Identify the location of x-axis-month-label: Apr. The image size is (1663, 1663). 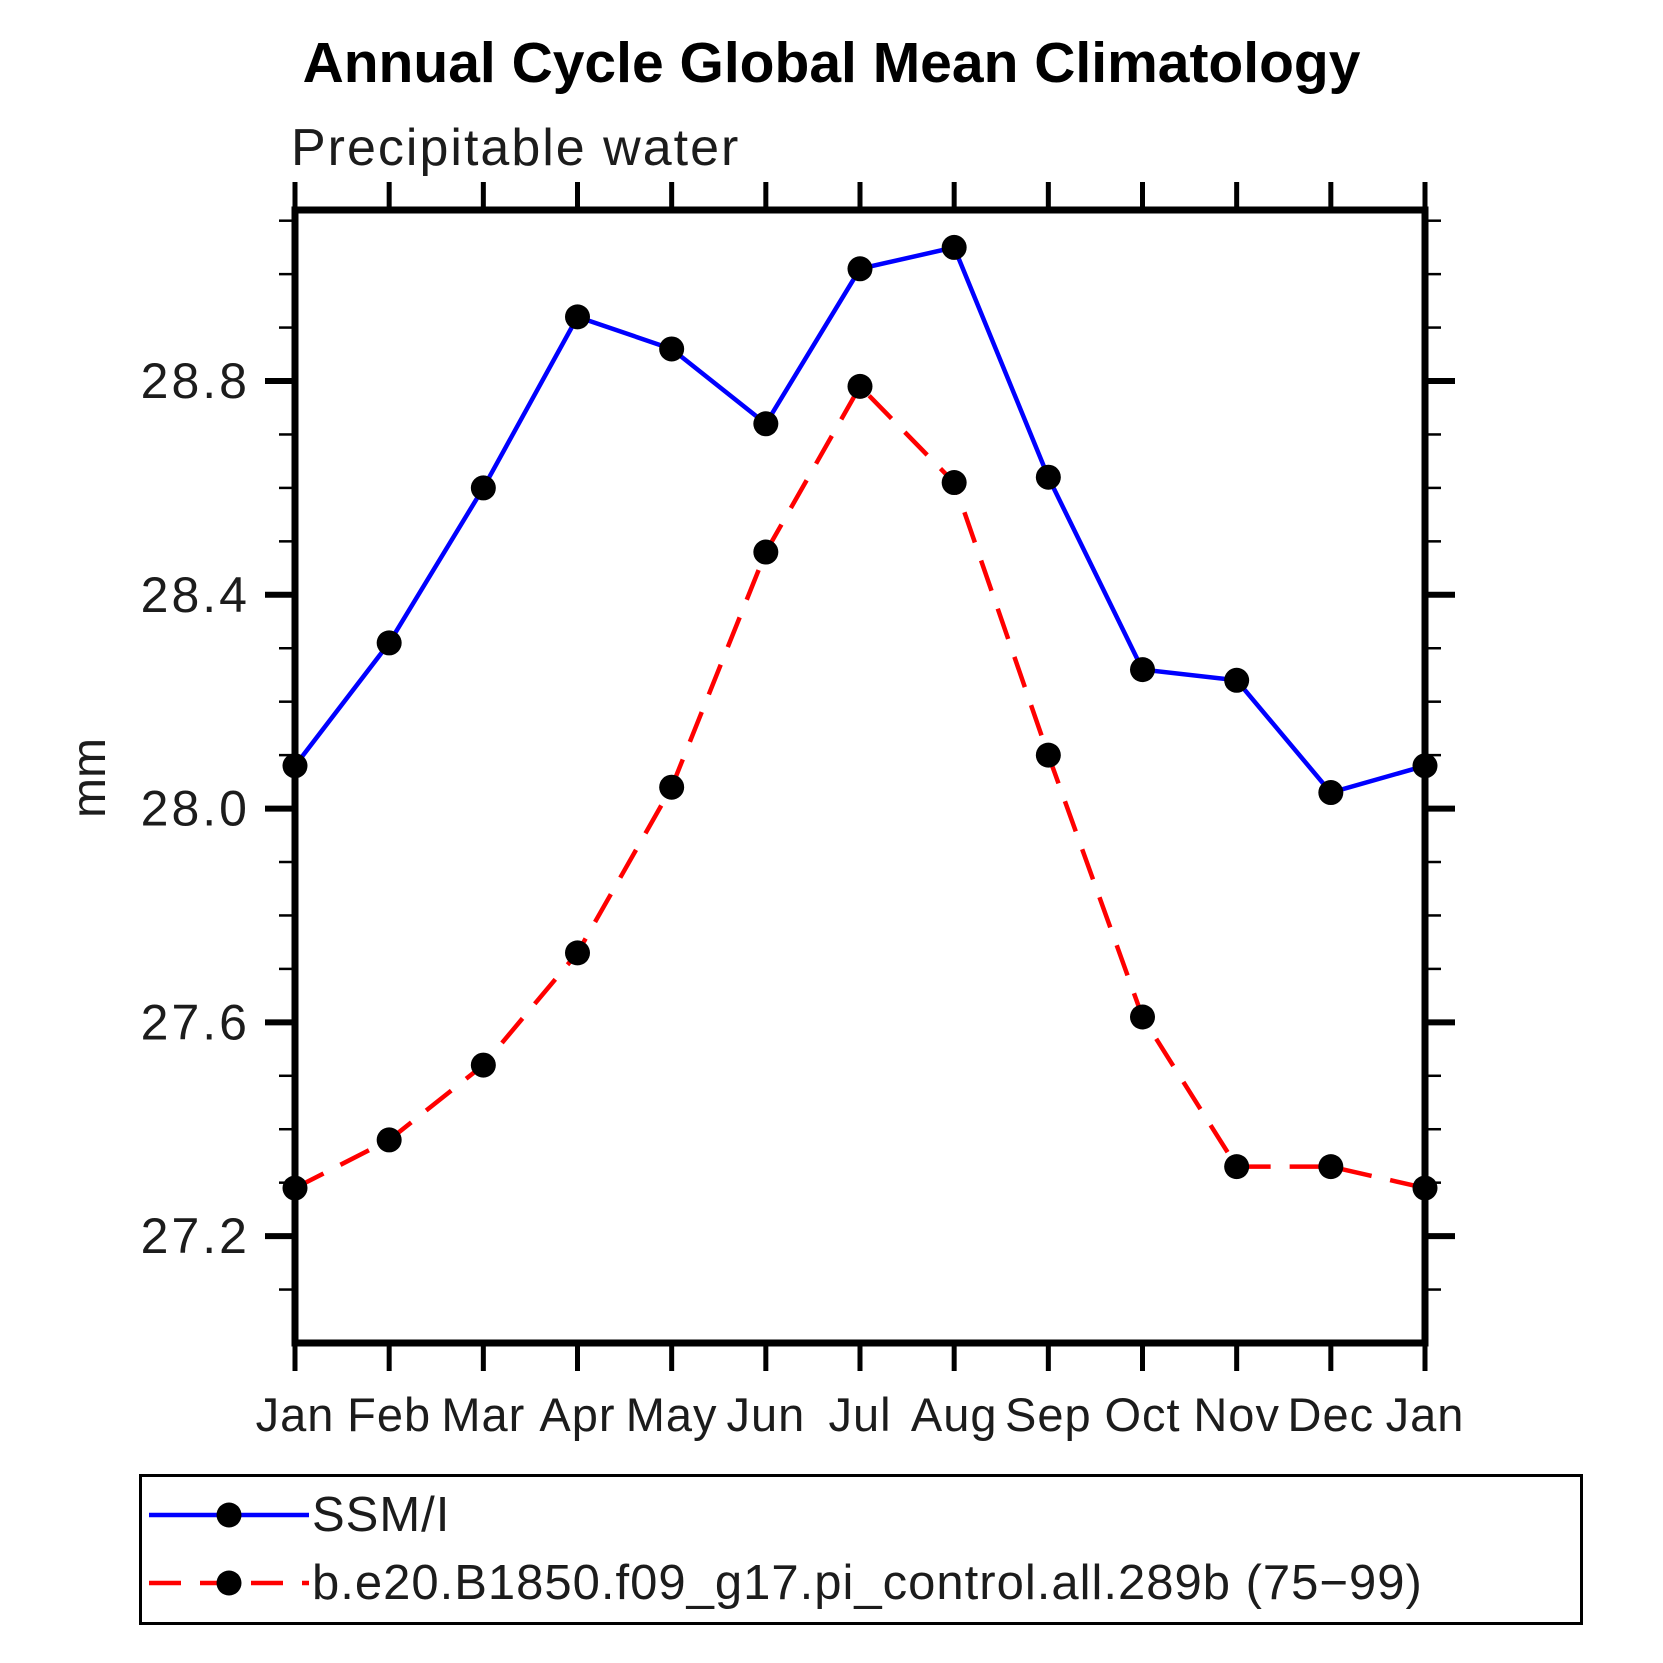
(577, 1414).